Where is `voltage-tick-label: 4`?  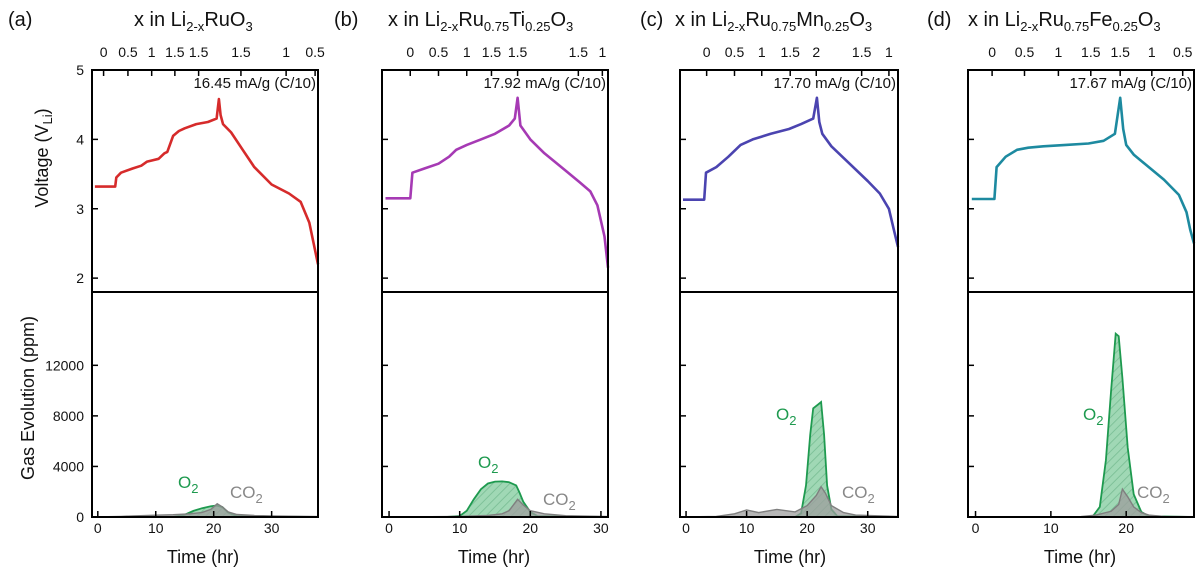 voltage-tick-label: 4 is located at coordinates (80, 139).